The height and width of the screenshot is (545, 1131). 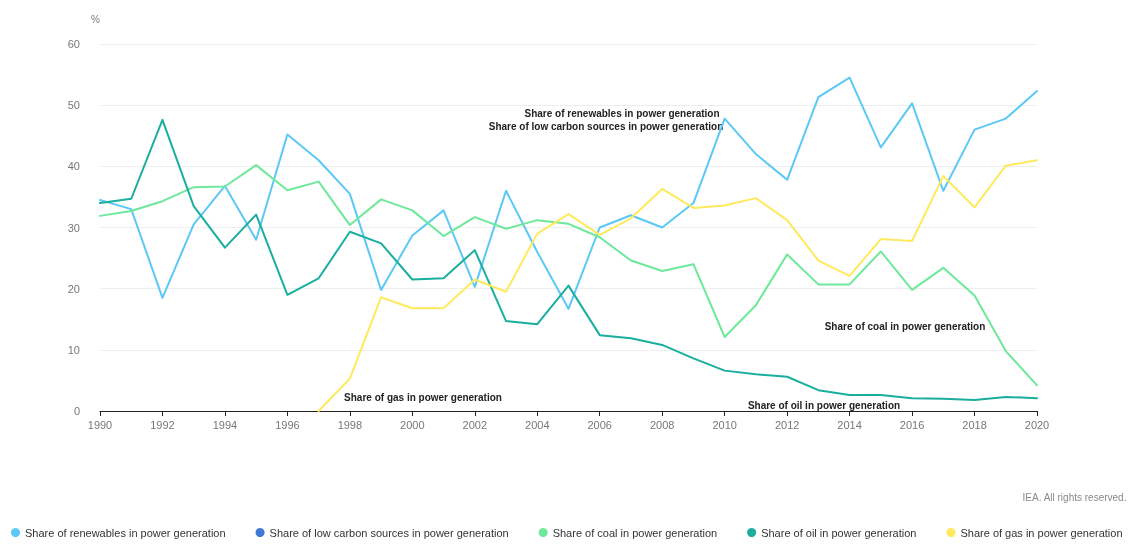 What do you see at coordinates (73, 227) in the screenshot?
I see `y-tick-label: 30` at bounding box center [73, 227].